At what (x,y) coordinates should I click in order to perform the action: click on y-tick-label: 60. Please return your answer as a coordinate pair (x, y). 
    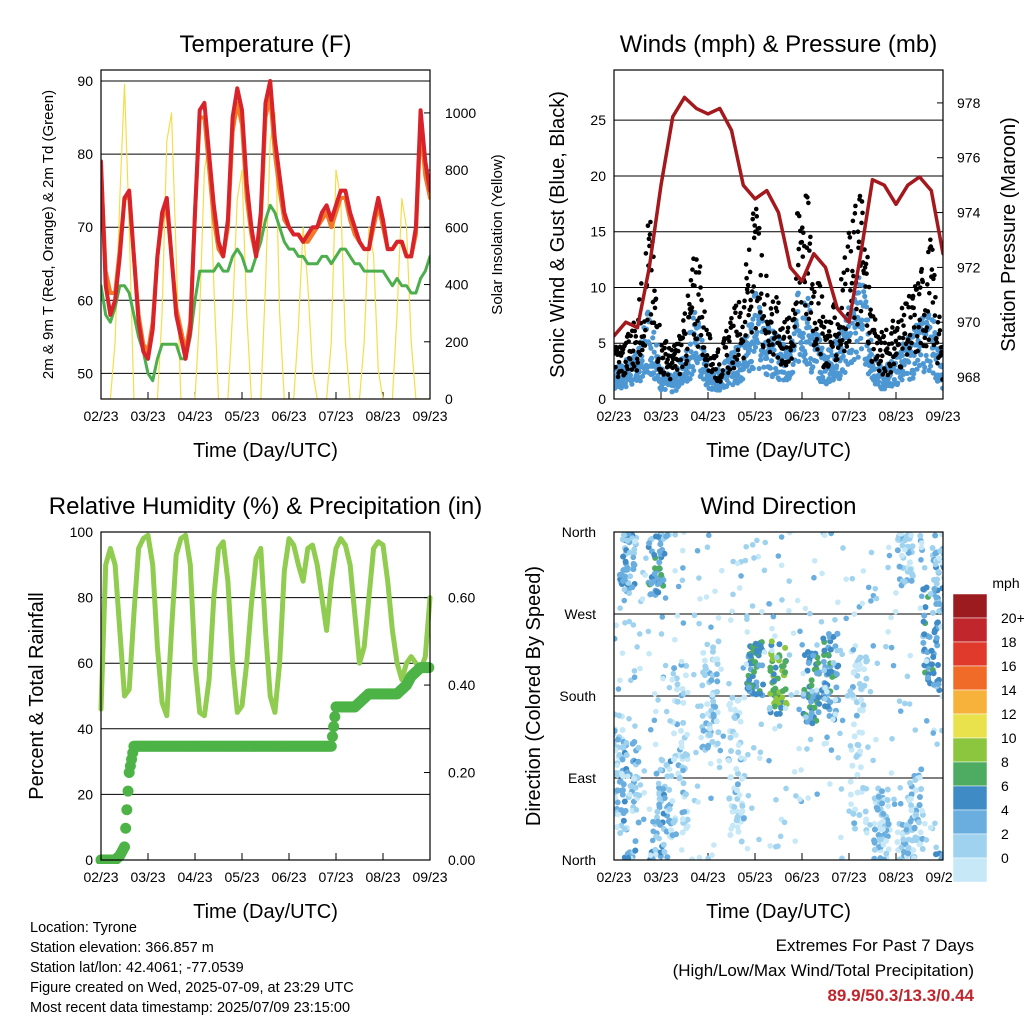
    Looking at the image, I should click on (85, 663).